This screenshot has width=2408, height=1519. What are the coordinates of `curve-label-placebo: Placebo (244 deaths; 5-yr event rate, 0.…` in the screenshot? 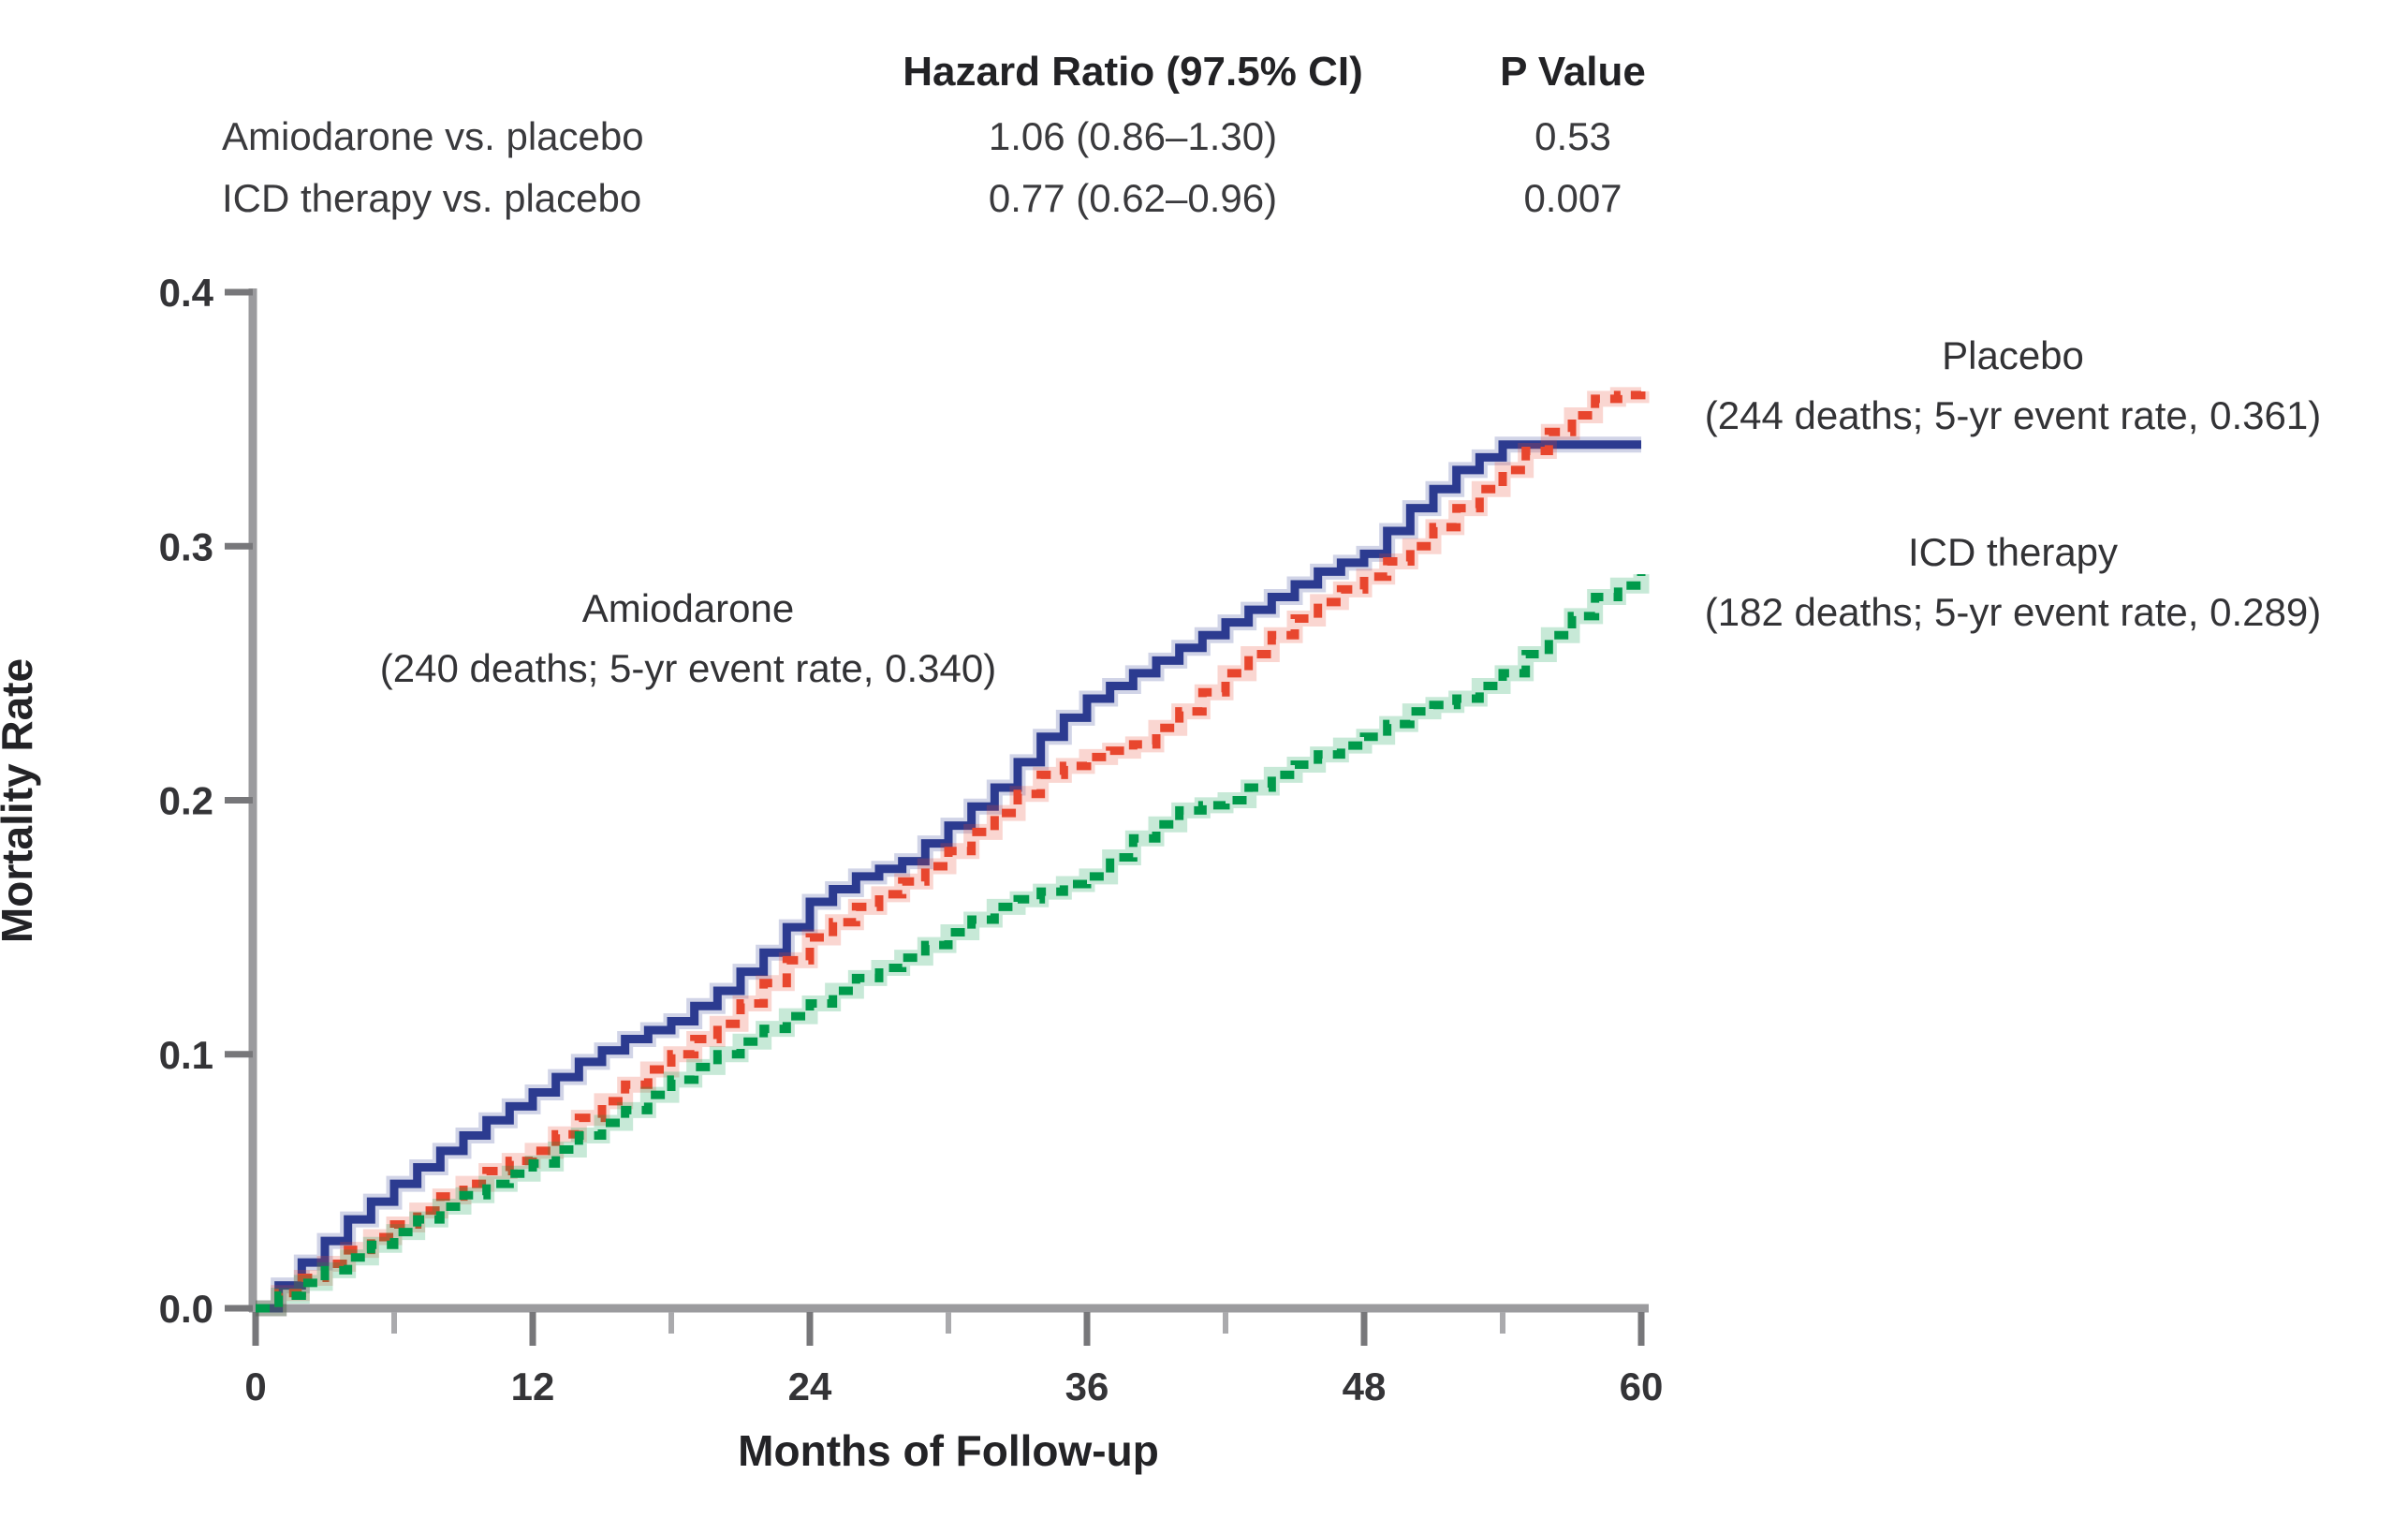 It's located at (2002, 386).